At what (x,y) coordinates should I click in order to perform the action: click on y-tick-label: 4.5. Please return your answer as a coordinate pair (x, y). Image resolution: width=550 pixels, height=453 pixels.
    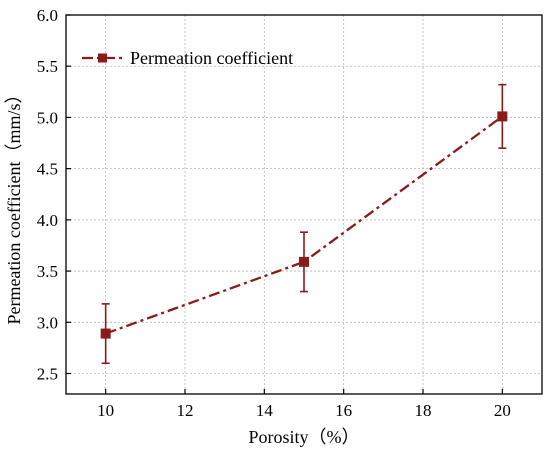
    Looking at the image, I should click on (47, 169).